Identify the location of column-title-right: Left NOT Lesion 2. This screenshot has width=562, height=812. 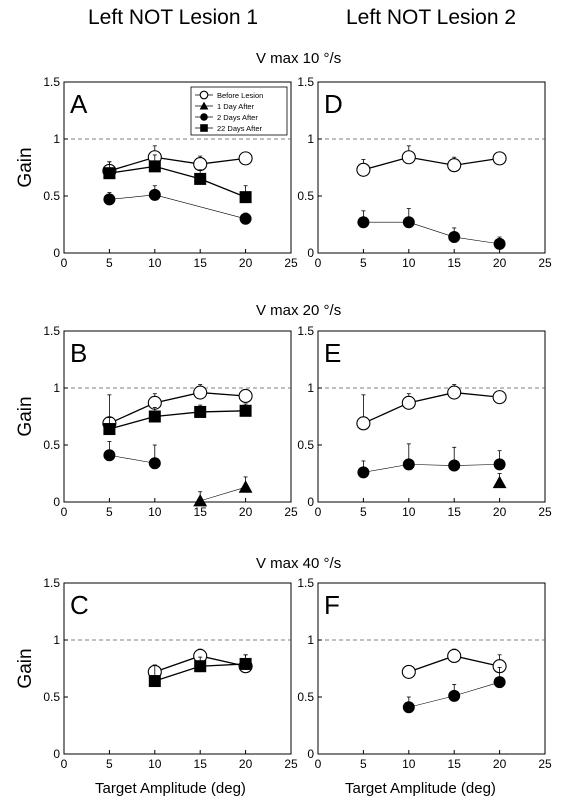
(431, 17).